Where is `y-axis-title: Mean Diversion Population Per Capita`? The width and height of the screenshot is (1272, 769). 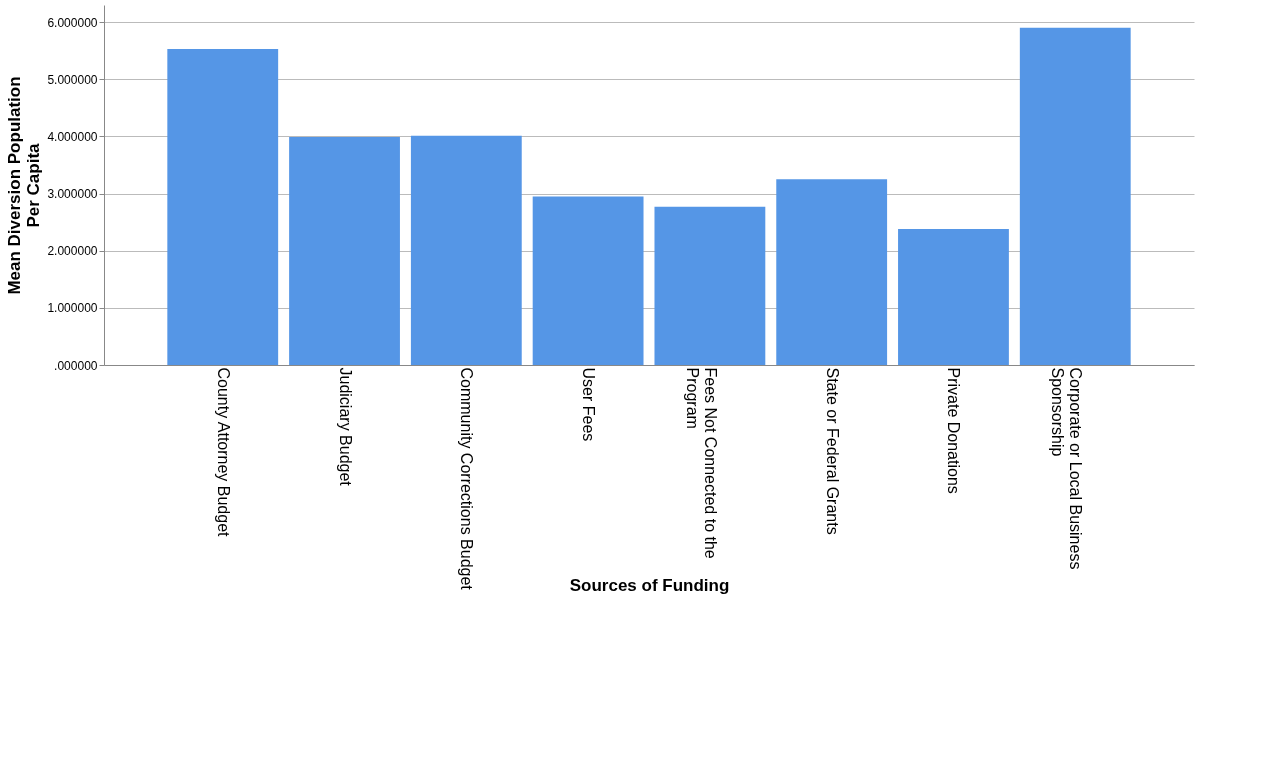
y-axis-title: Mean Diversion Population Per Capita is located at coordinates (24, 185).